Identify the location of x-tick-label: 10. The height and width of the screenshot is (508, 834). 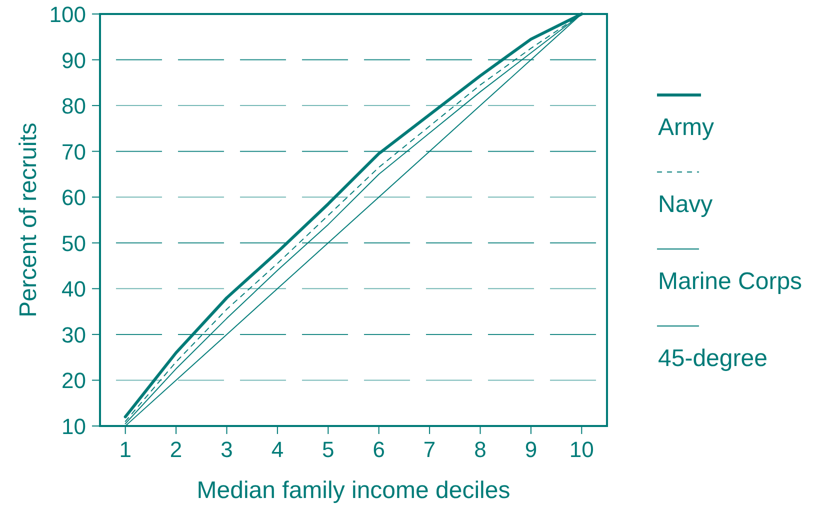
(581, 449).